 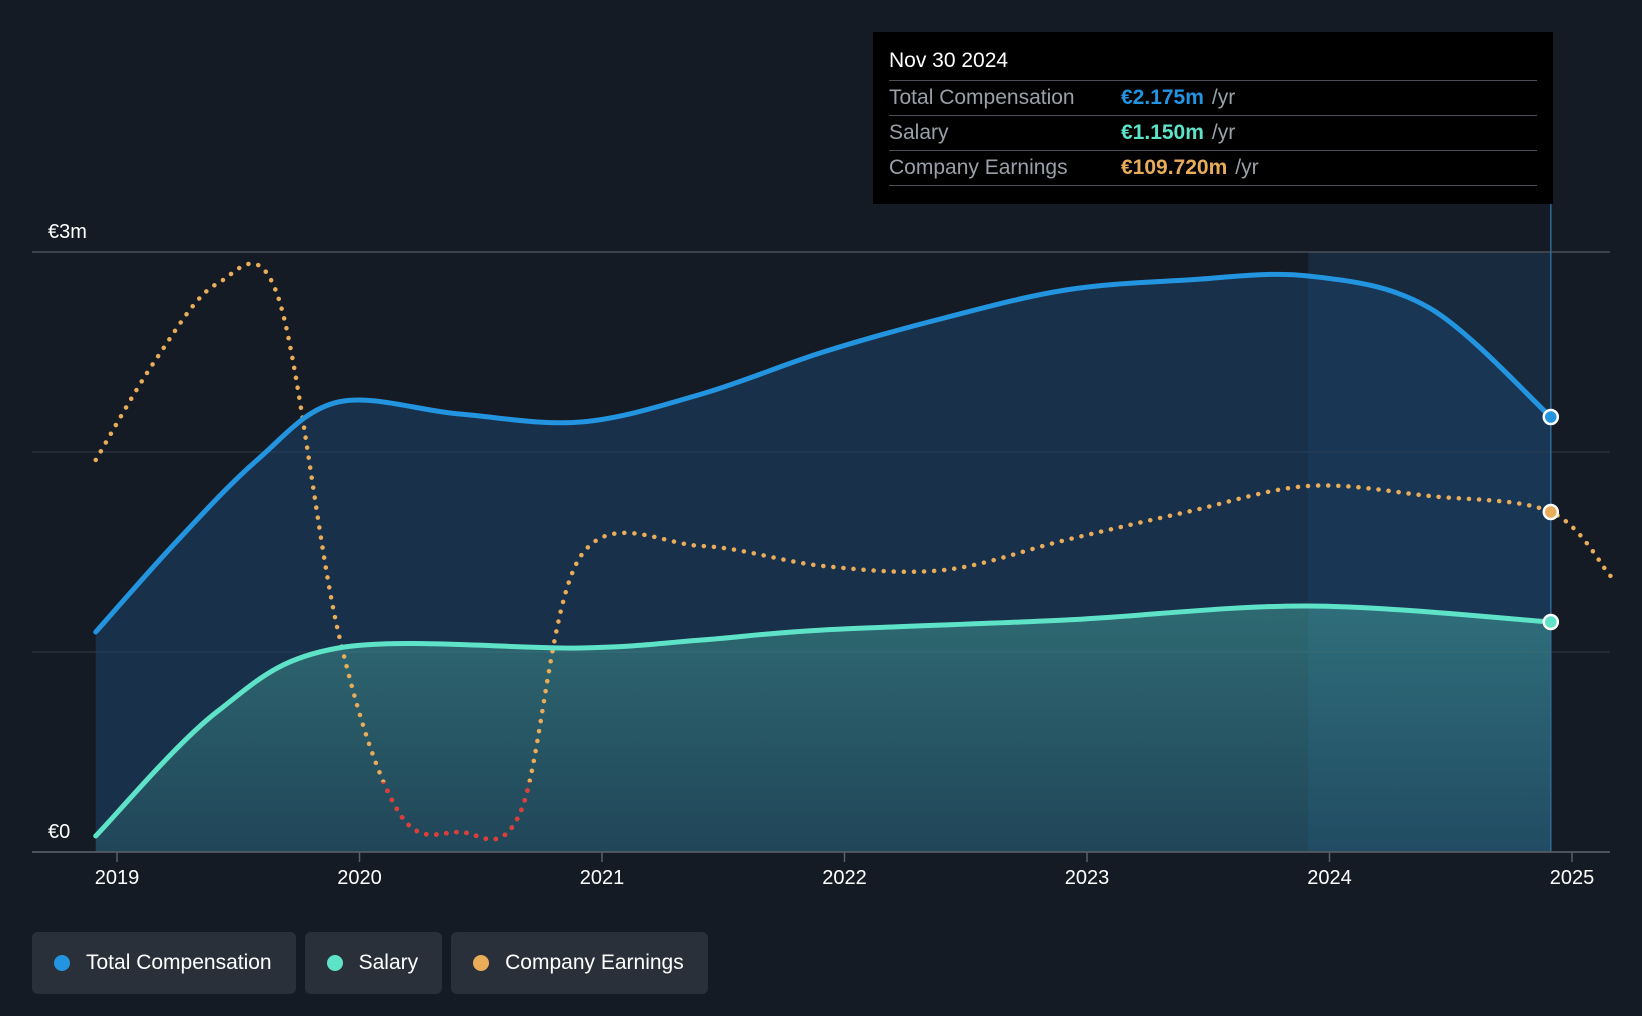 I want to click on y-axis: €0 €3m, so click(x=67, y=532).